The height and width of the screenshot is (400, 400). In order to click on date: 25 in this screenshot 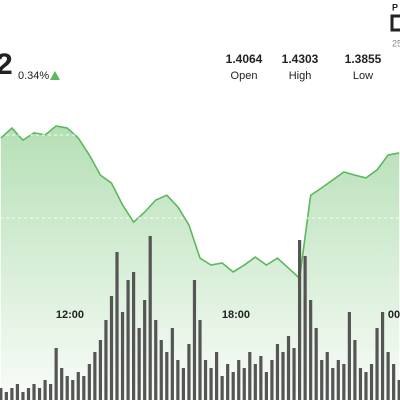, I will do `click(396, 43)`.